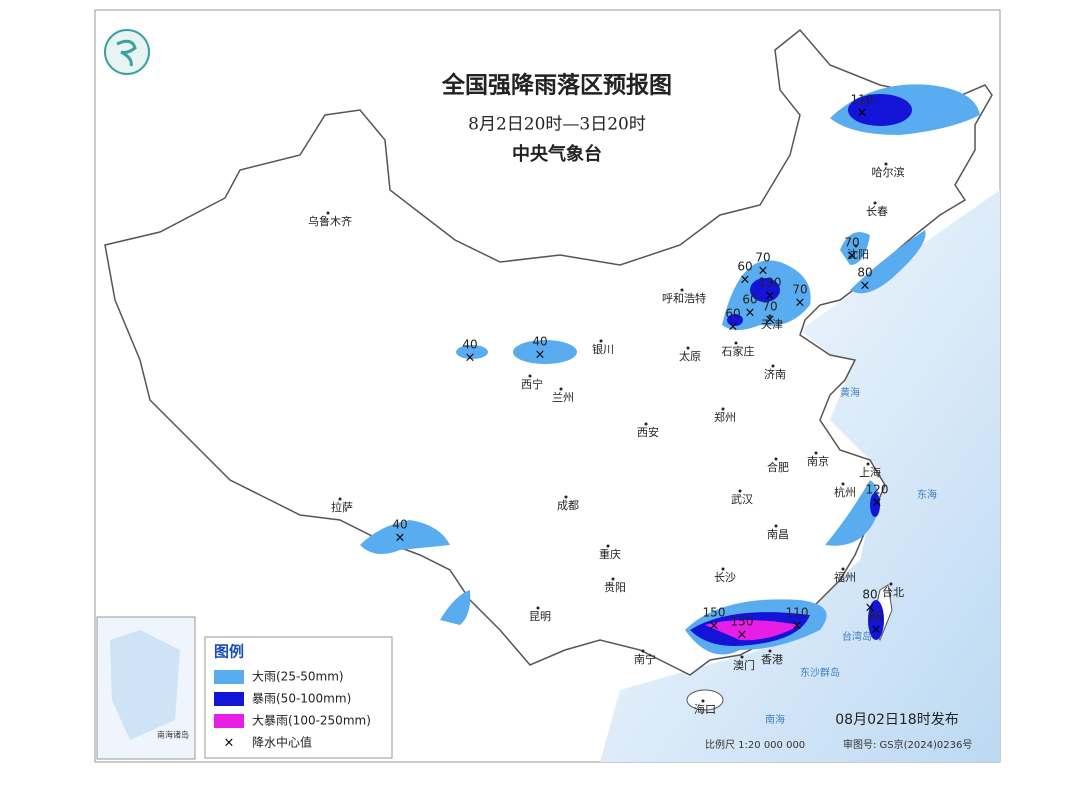  I want to click on sea-label: 台湾岛, so click(857, 636).